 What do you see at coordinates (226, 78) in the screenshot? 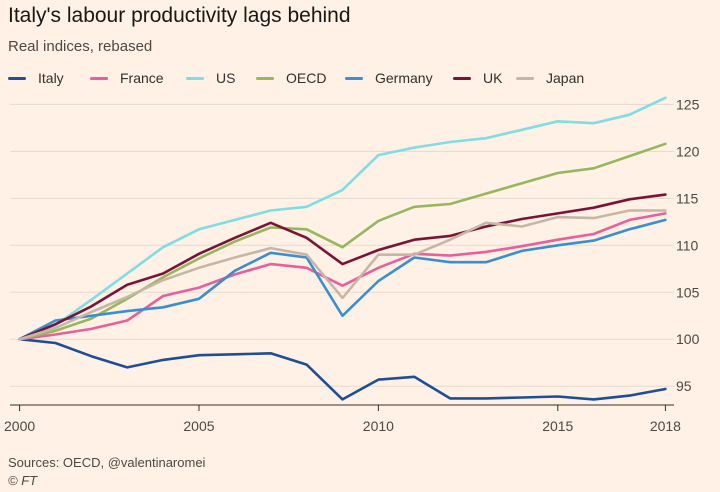
I see `legend-label: US` at bounding box center [226, 78].